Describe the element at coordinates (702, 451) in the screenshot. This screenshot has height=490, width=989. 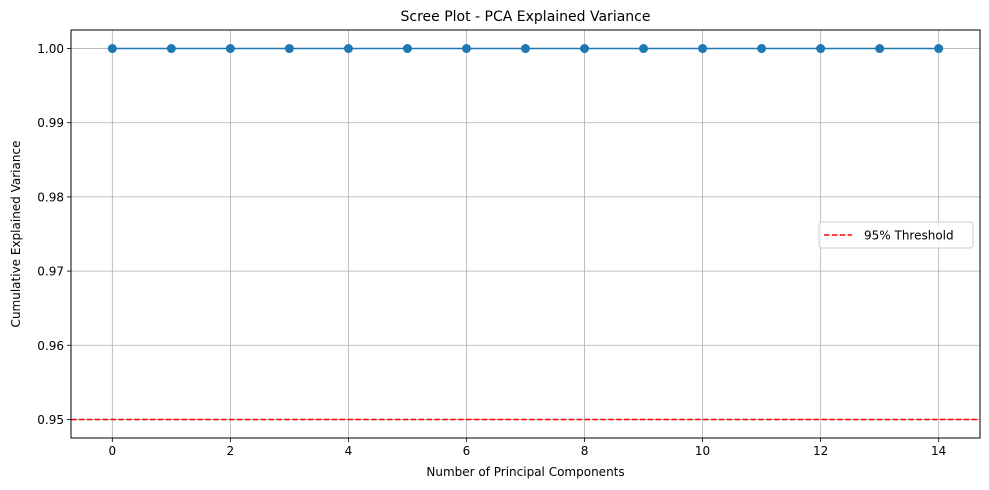
I see `x-tick-label: 10` at that location.